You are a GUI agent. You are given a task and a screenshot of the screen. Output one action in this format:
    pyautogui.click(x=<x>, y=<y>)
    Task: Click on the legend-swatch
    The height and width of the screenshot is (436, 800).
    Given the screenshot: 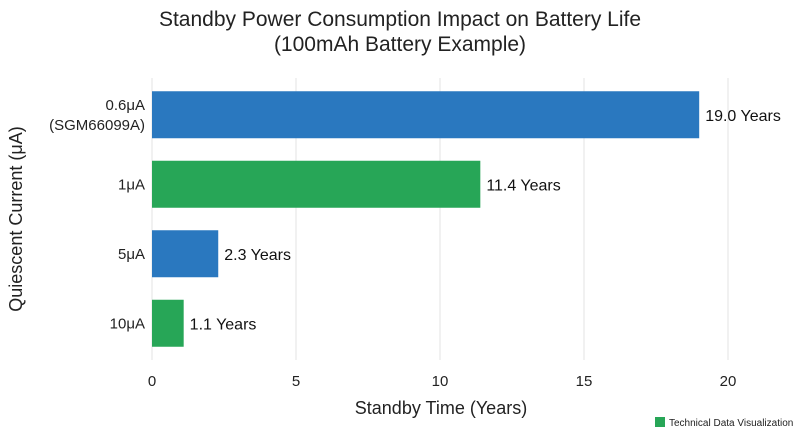 What is the action you would take?
    pyautogui.click(x=660, y=422)
    